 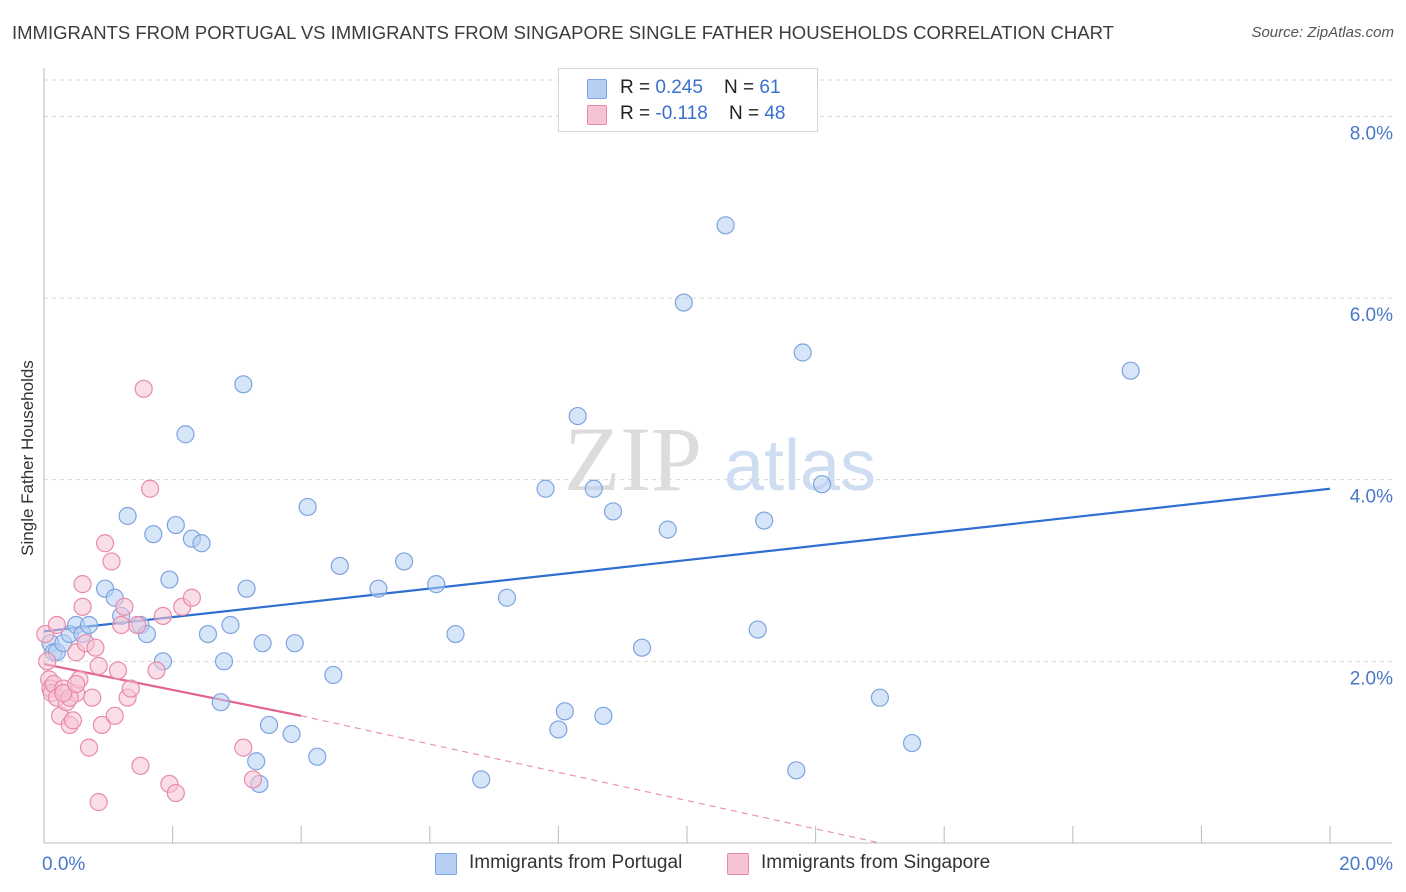 I want to click on y-tick-label: 8.0%, so click(x=1371, y=133).